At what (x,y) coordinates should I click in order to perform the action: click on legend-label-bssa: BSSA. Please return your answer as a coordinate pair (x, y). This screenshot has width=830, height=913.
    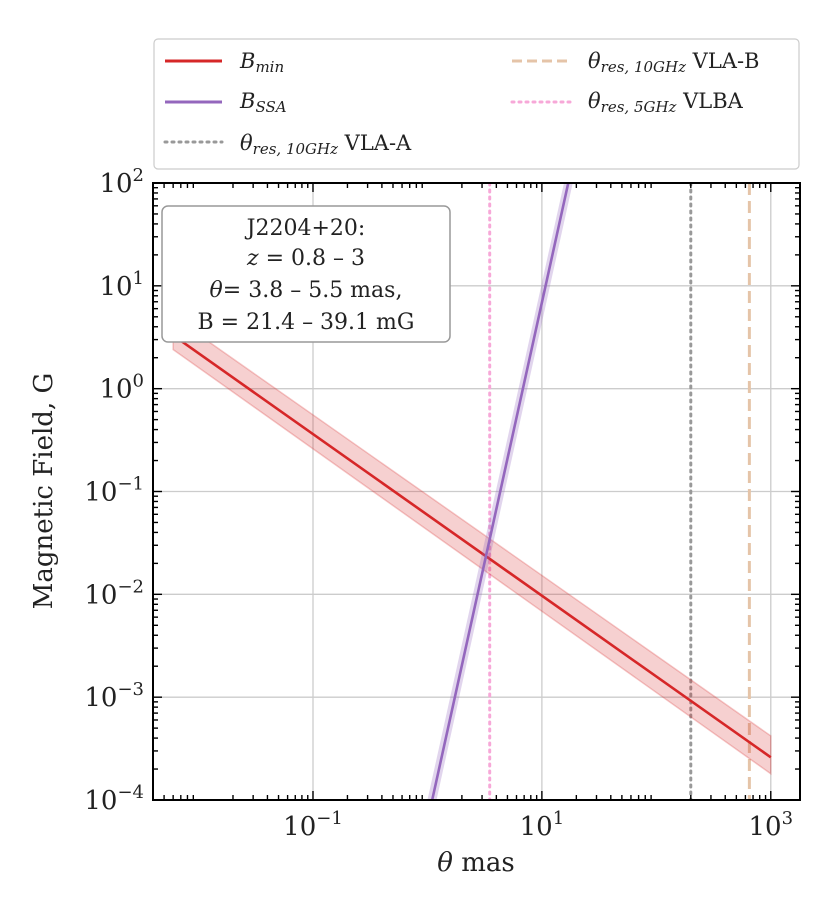
    Looking at the image, I should click on (263, 102).